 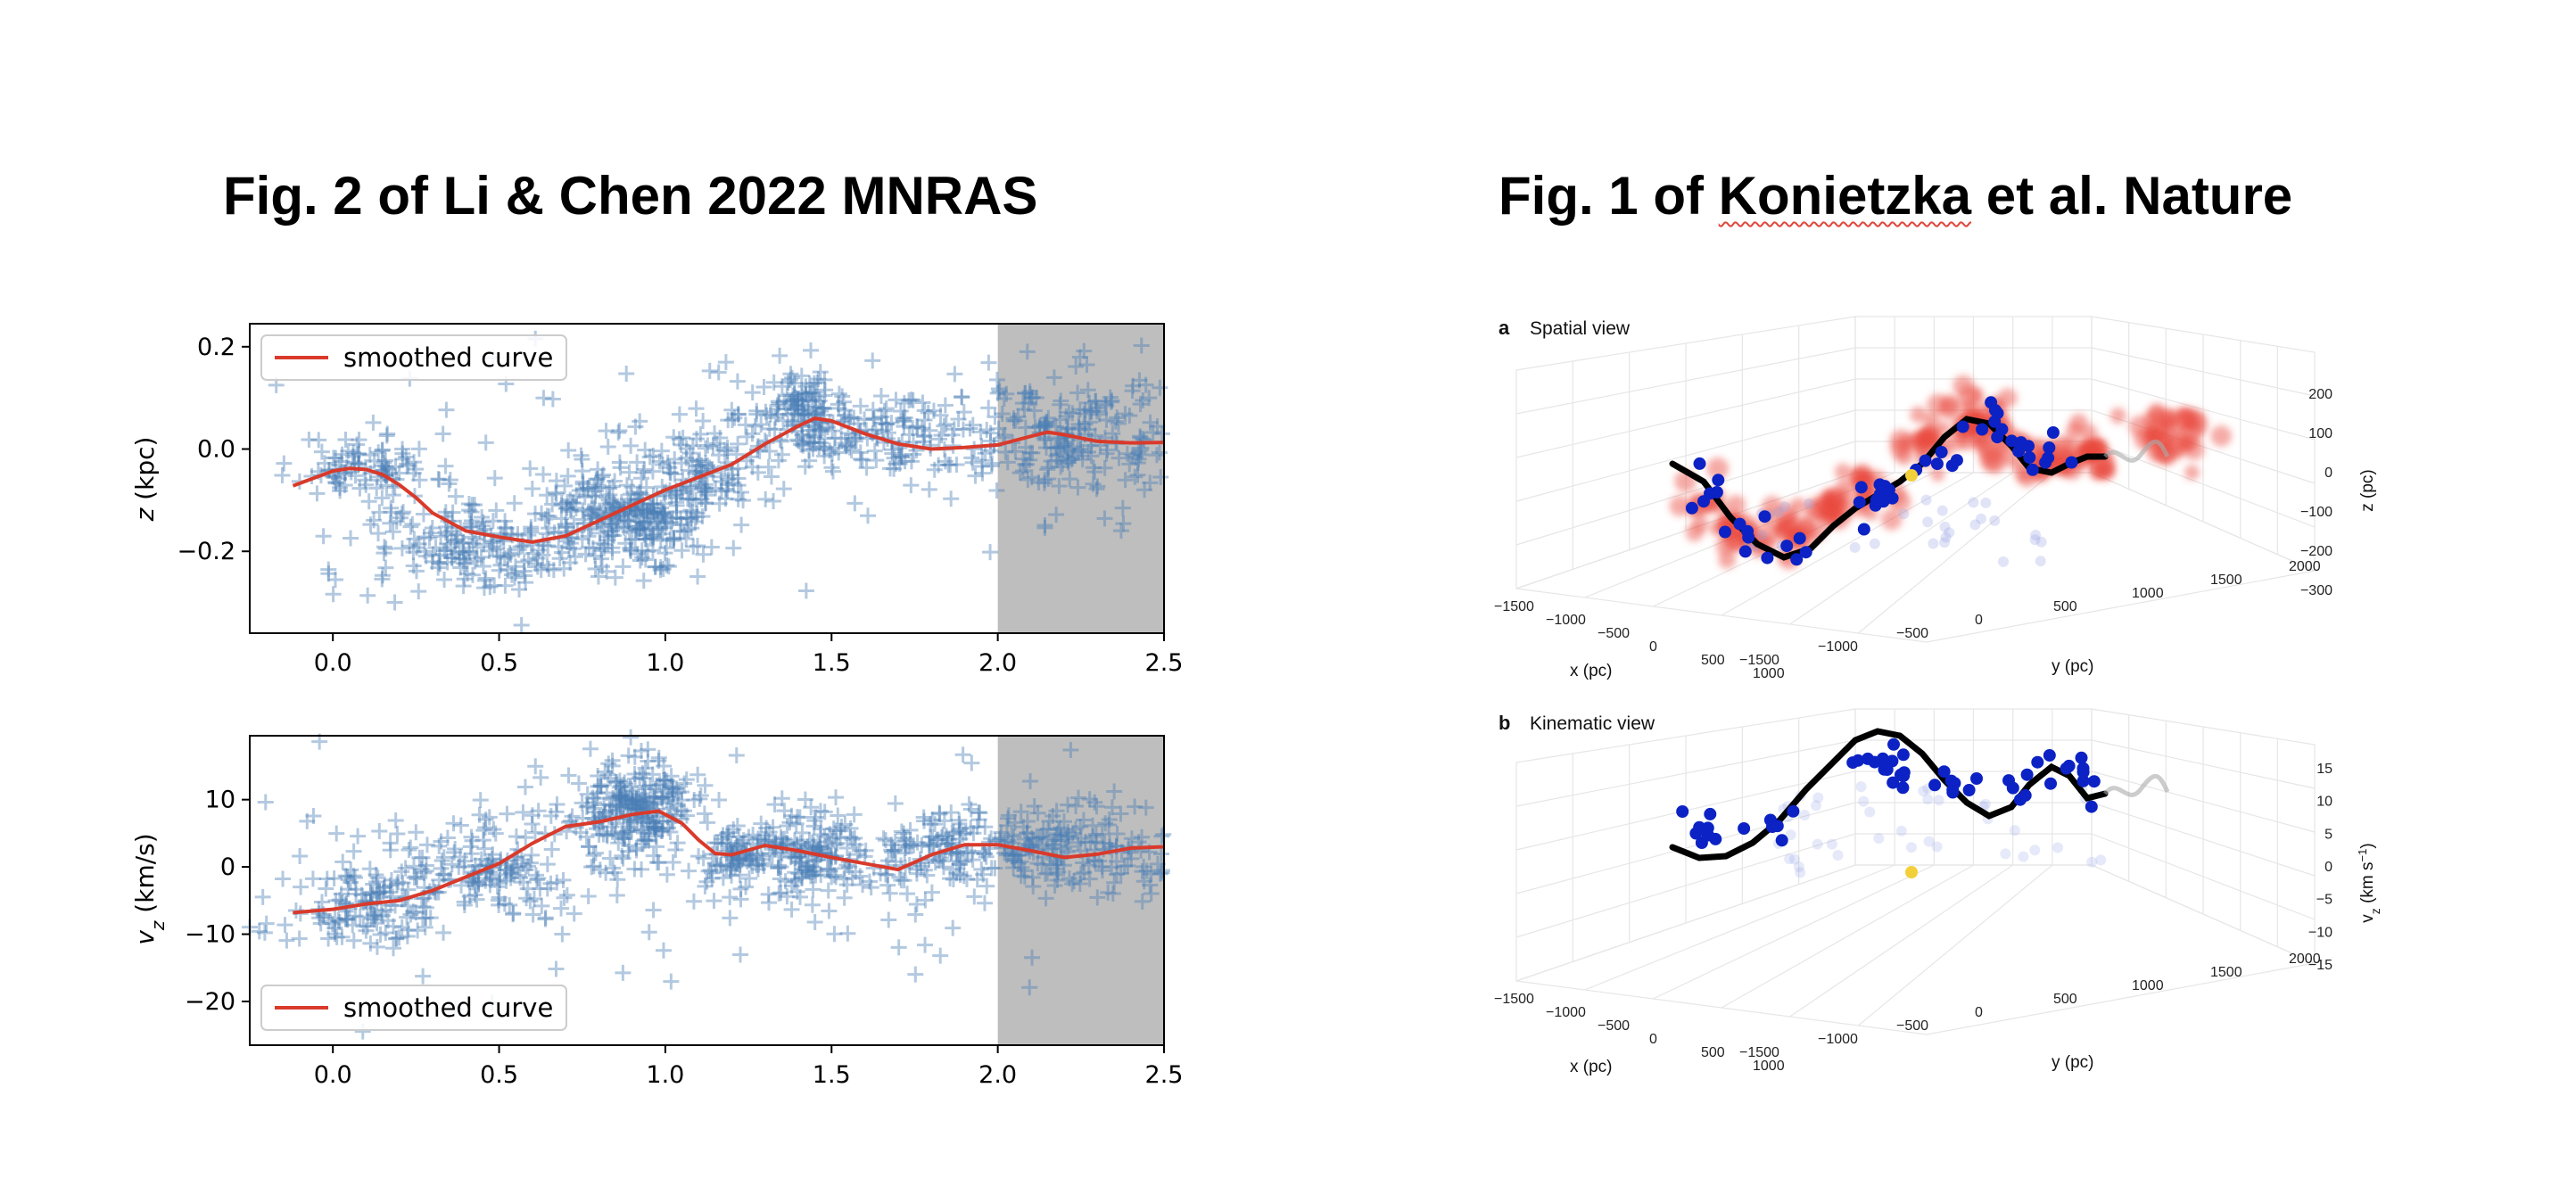 I want to click on spatial-faint-point, so click(x=1855, y=547).